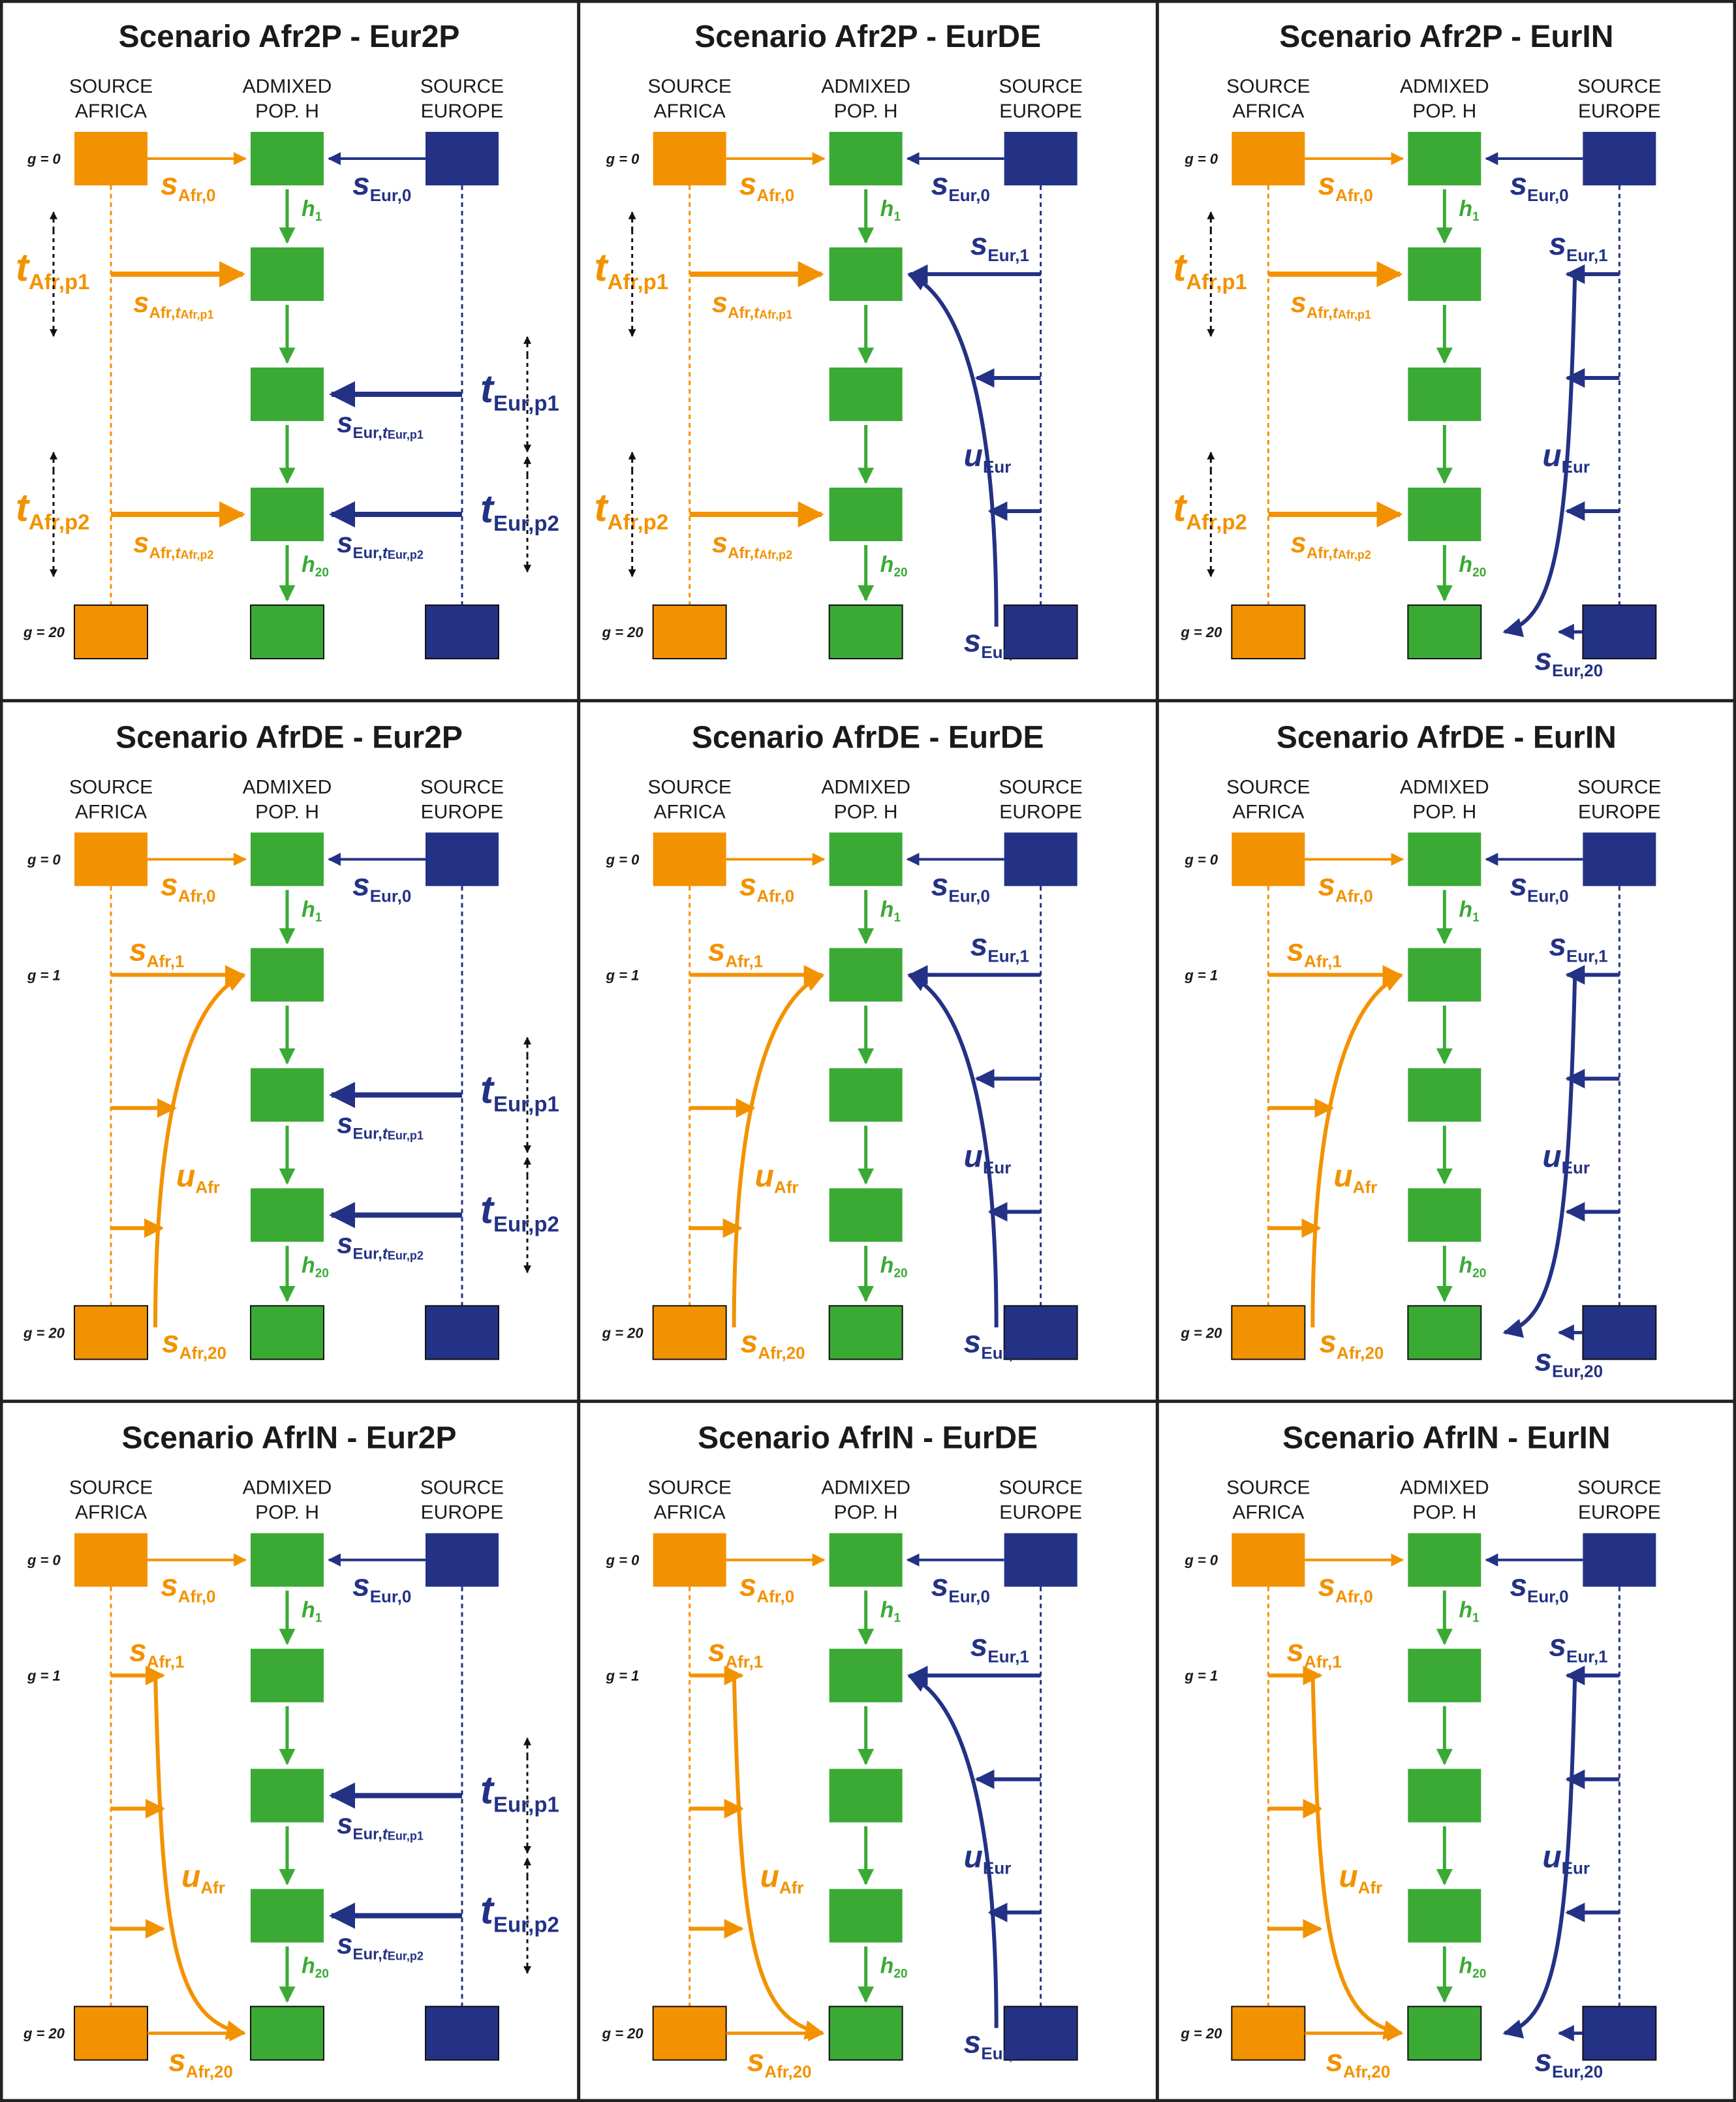 This screenshot has height=2102, width=1736. I want to click on subscript: Eur,1, so click(1587, 955).